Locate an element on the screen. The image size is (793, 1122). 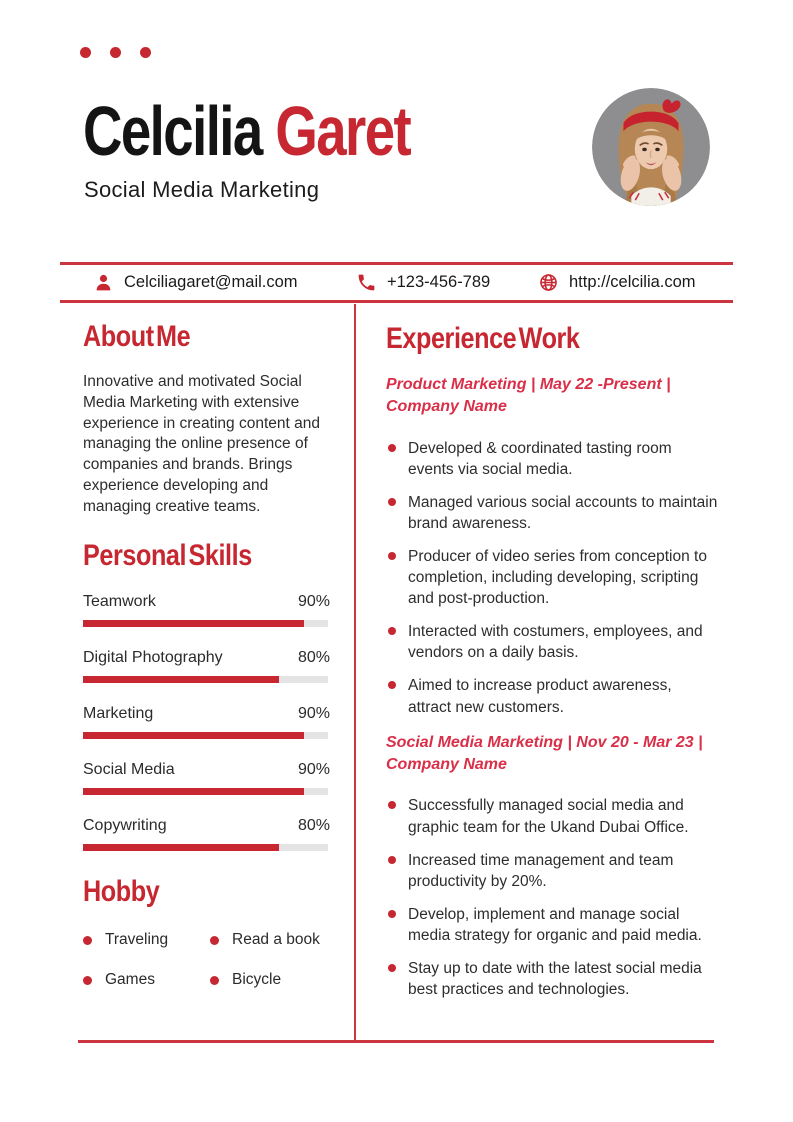
decorative-dots is located at coordinates (115, 52).